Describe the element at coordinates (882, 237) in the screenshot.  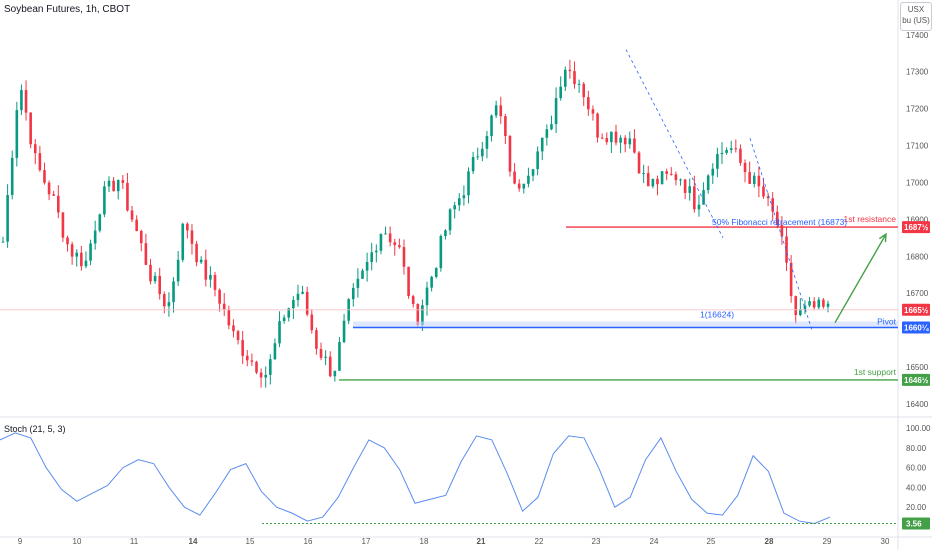
I see `projection-arrow-head` at that location.